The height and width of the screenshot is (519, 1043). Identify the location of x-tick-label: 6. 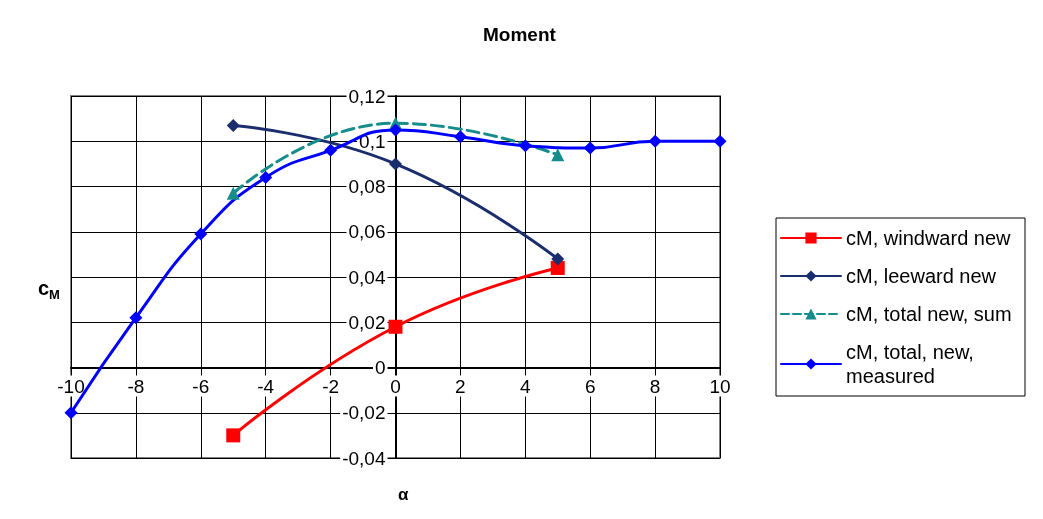
(590, 386).